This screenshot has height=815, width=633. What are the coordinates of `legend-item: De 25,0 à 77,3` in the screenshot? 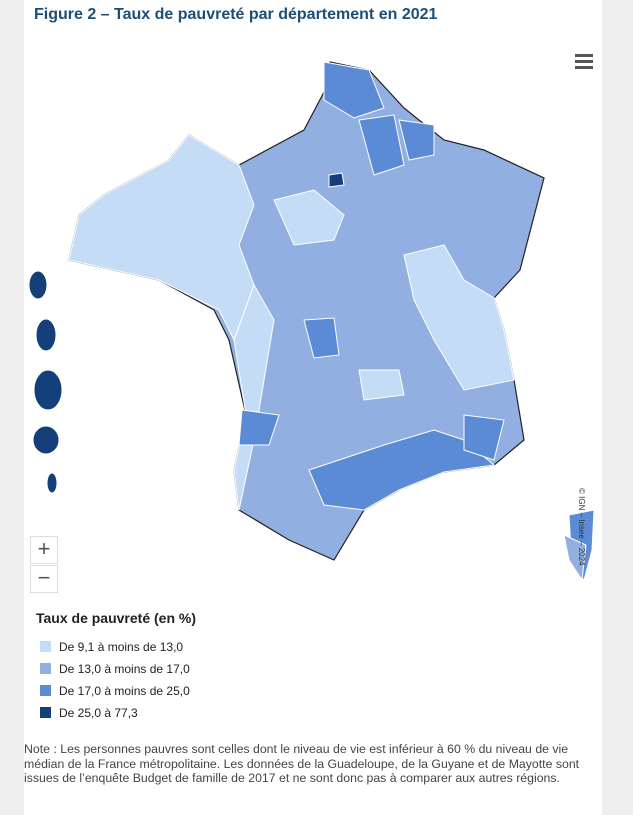 It's located at (89, 713).